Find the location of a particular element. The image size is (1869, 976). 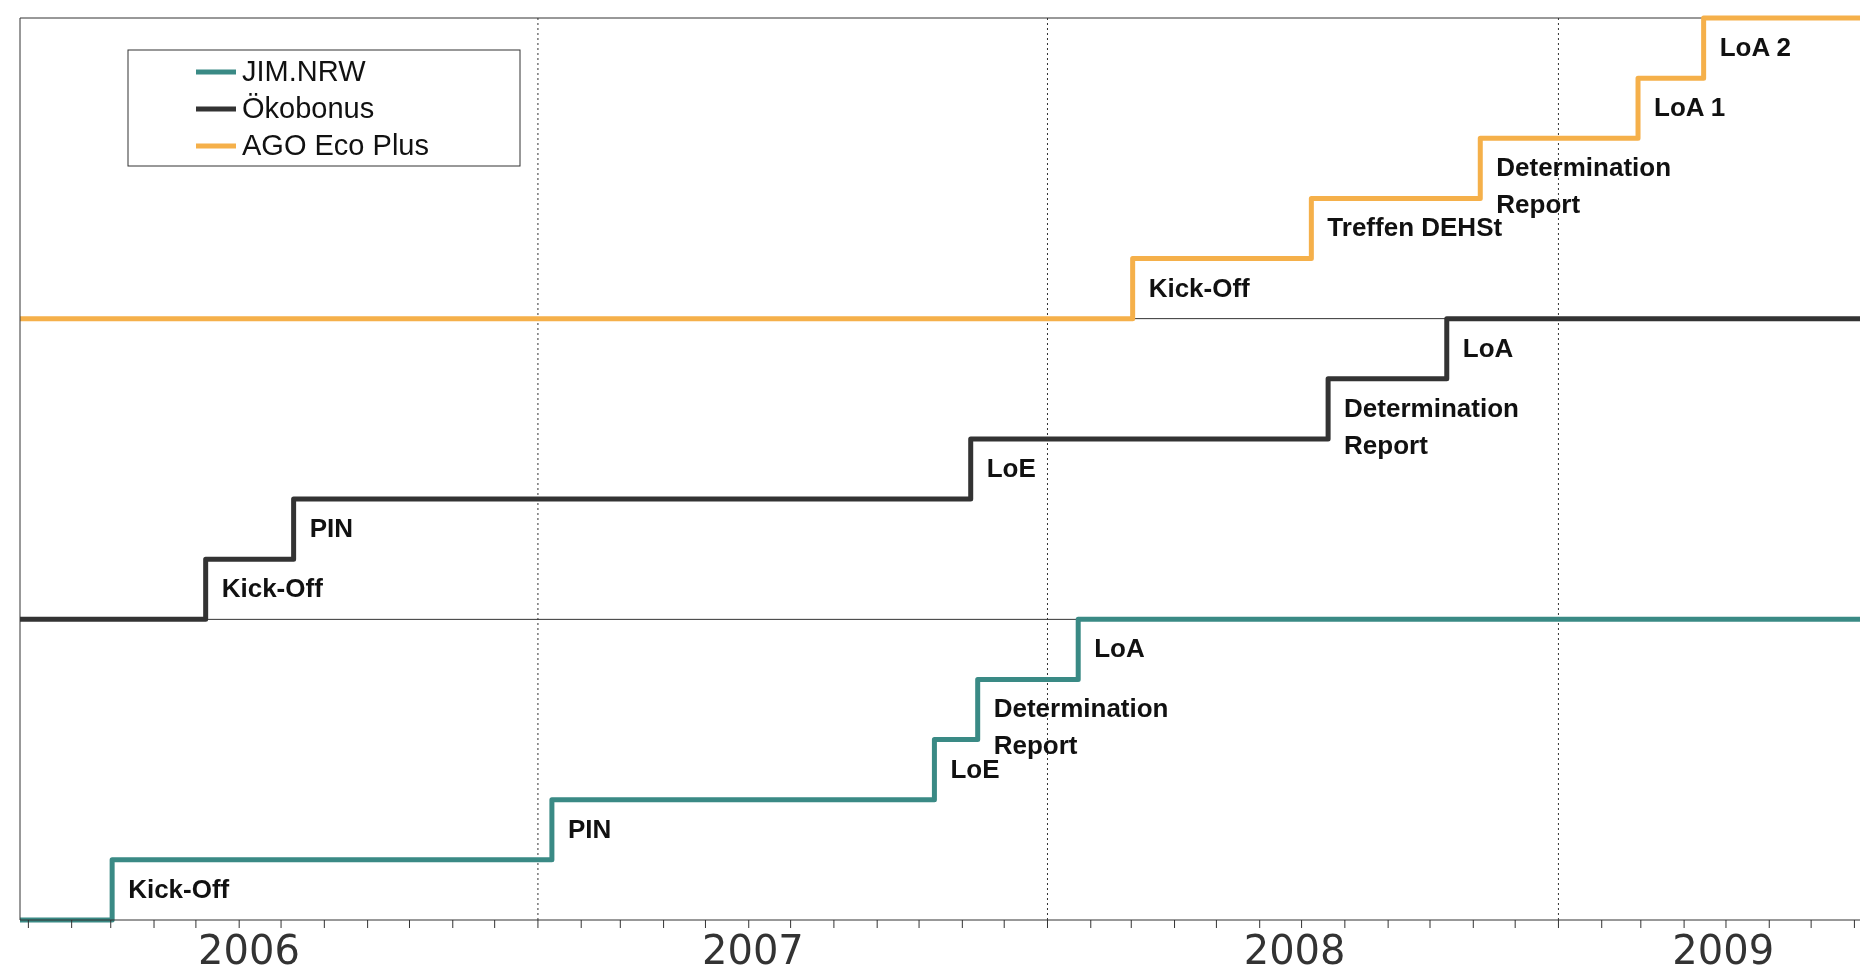

legend-label: AGO Eco Plus is located at coordinates (335, 145).